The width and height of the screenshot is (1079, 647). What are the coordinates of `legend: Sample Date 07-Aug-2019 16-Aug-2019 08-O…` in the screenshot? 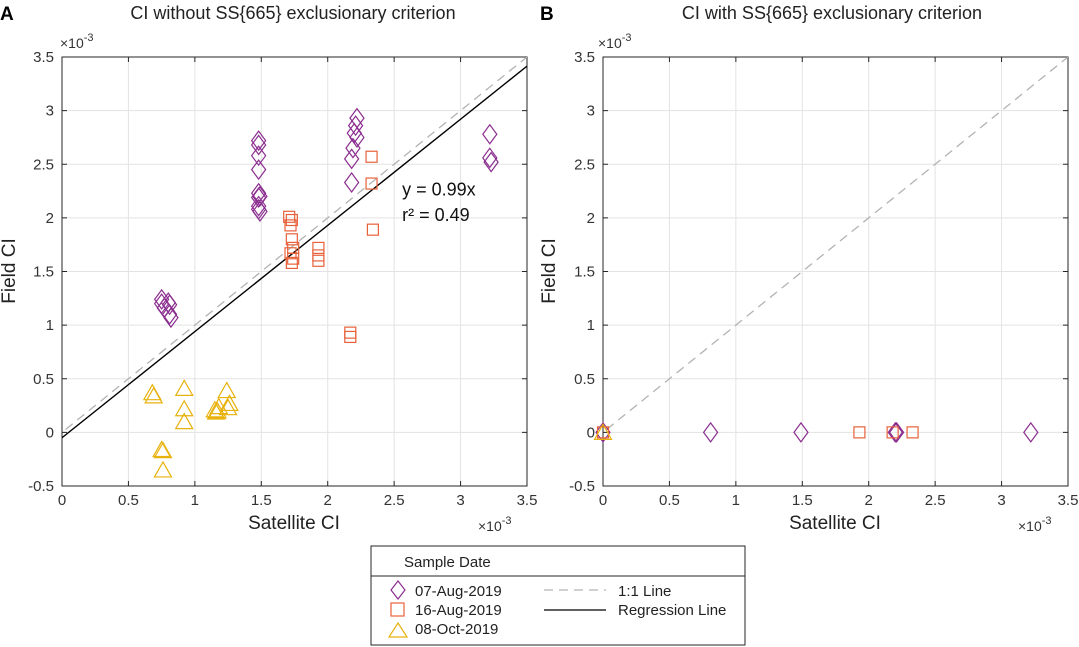 It's located at (558, 595).